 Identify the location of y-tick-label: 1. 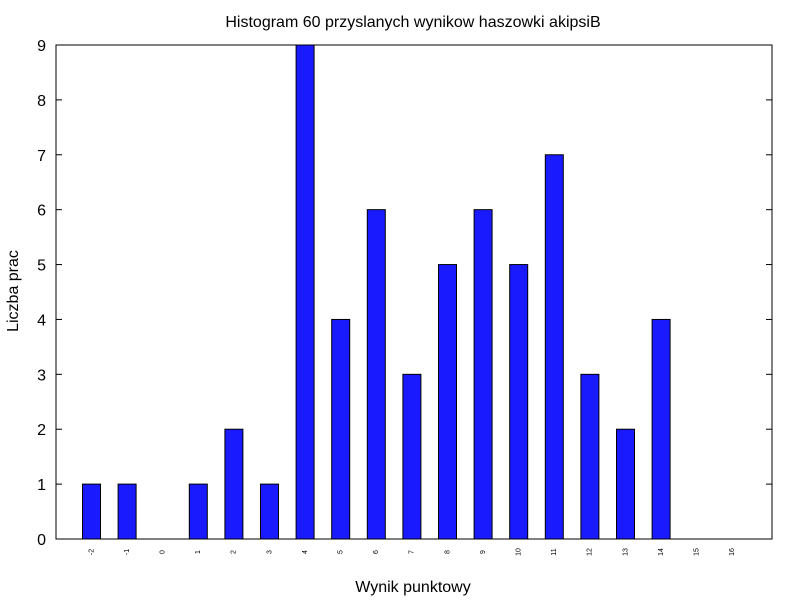
(41, 485).